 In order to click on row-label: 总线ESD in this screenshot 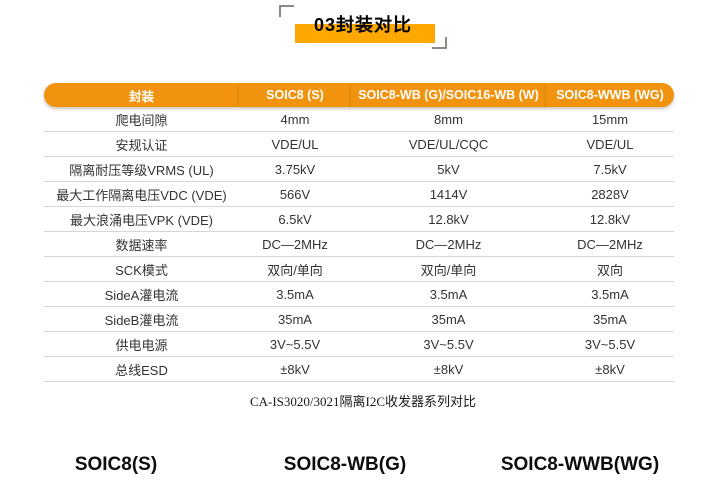, I will do `click(141, 369)`.